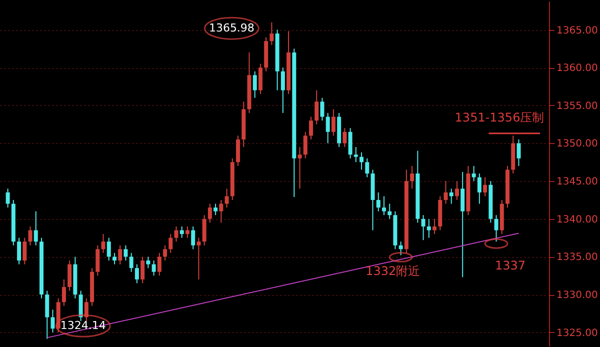 This screenshot has height=347, width=600. Describe the element at coordinates (577, 333) in the screenshot. I see `y-tick-label: 1325.00` at that location.